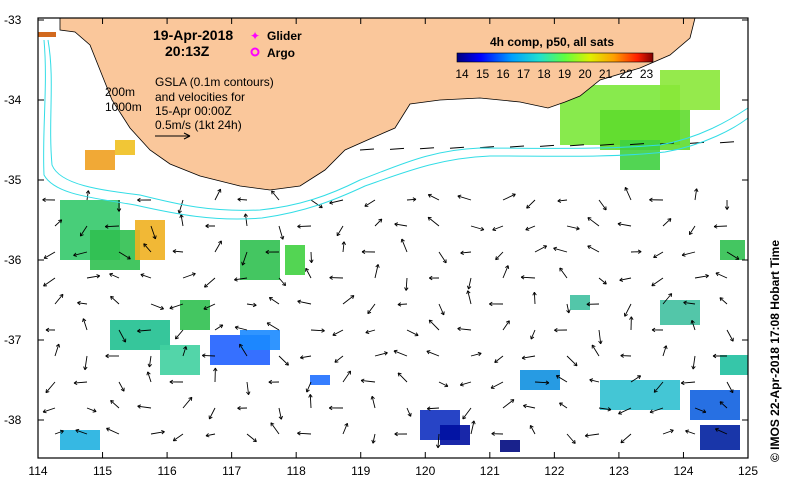 The height and width of the screenshot is (492, 790). I want to click on argo-marker-icon, so click(255, 52).